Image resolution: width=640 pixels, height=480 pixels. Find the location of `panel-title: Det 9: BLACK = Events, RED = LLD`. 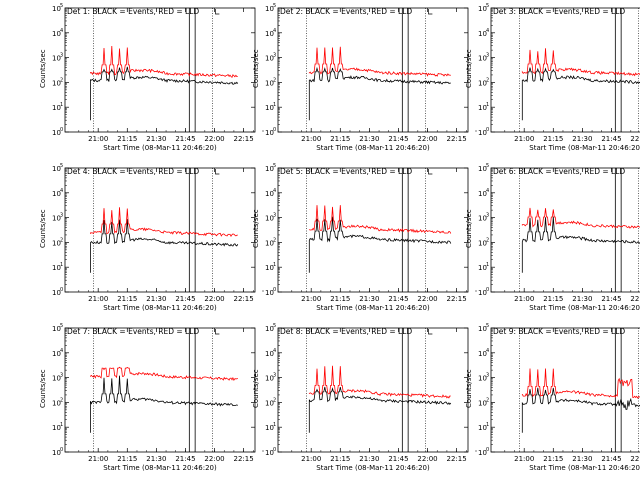

panel-title: Det 9: BLACK = Events, RED = LLD is located at coordinates (559, 331).